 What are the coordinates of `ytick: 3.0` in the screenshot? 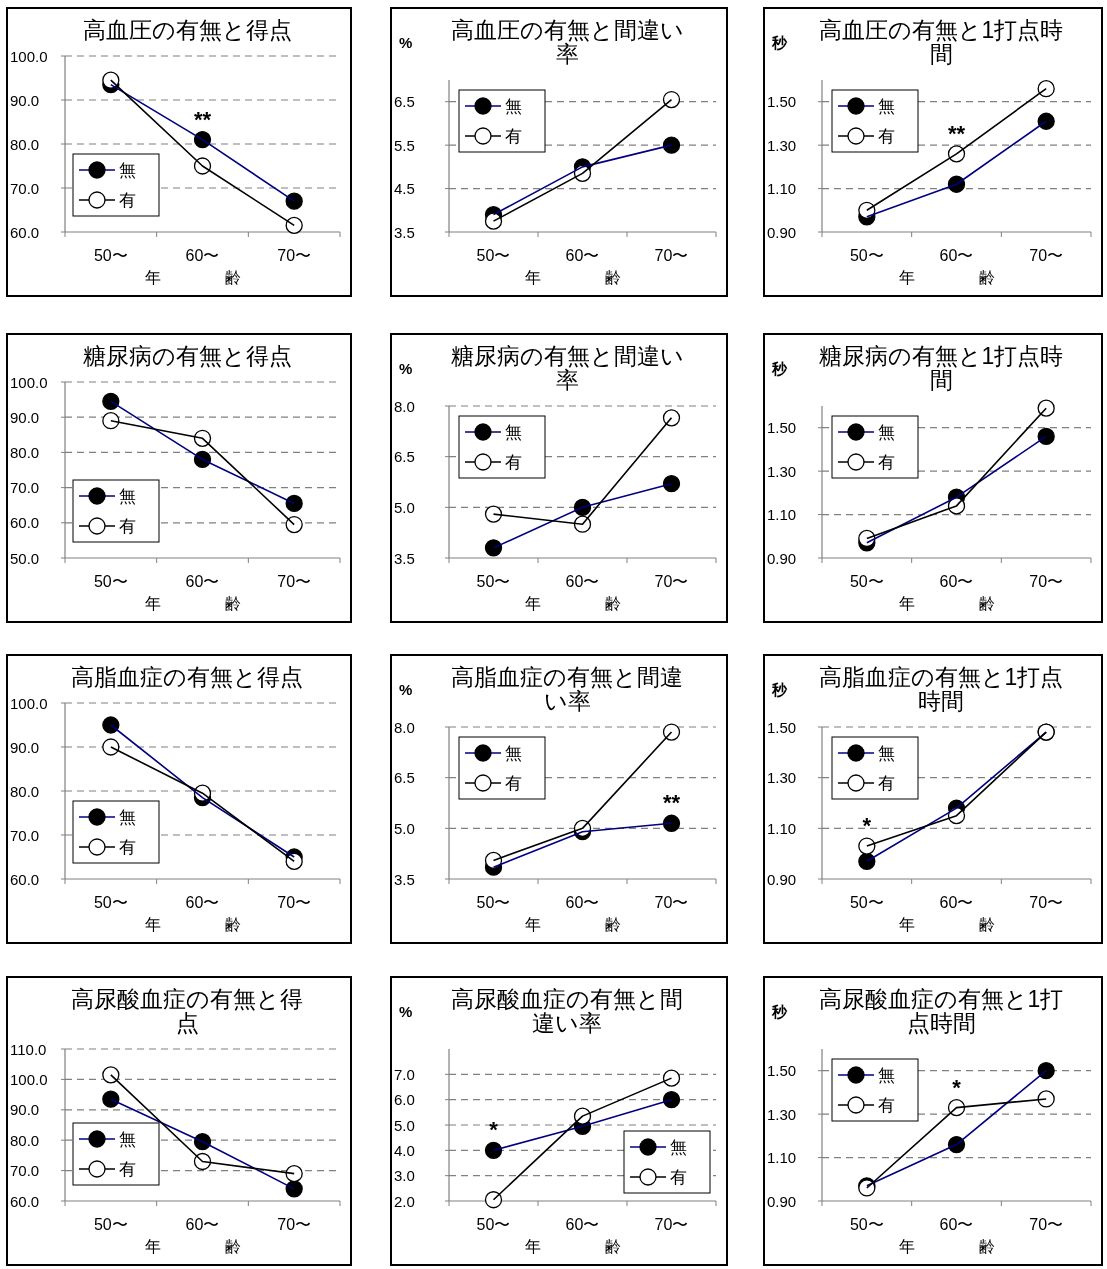 It's located at (404, 1176).